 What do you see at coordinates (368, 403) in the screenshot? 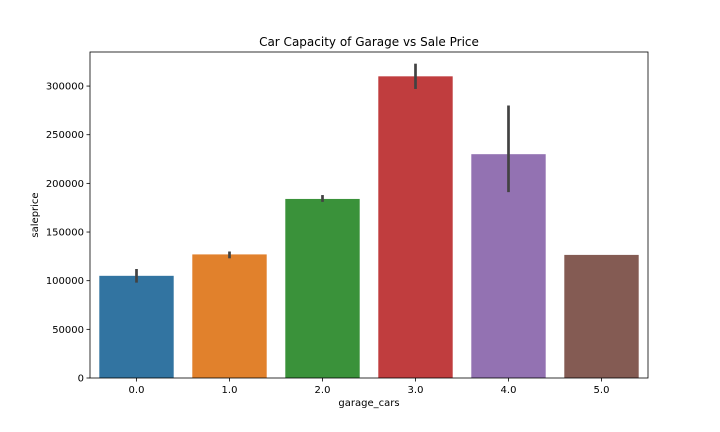
I see `x-axis-label: garage_cars` at bounding box center [368, 403].